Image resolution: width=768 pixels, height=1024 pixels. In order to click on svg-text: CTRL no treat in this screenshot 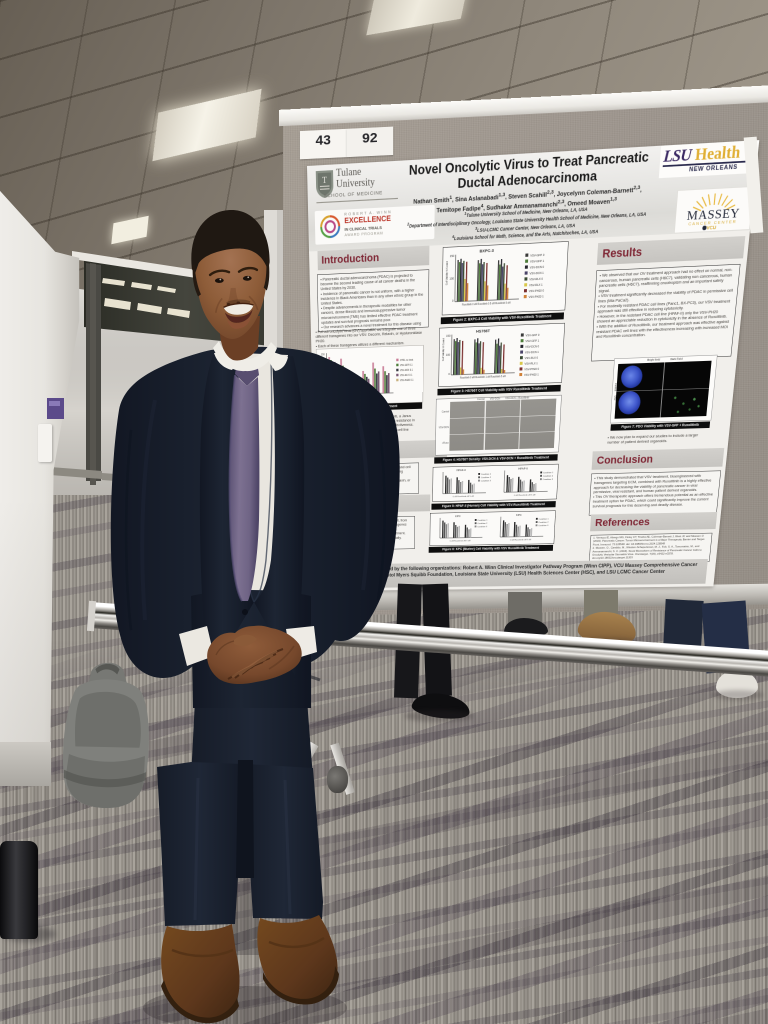, I will do `click(407, 360)`.